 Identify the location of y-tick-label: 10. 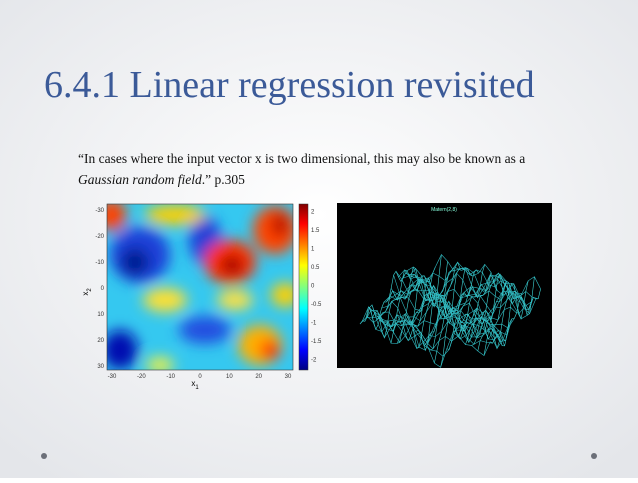
(100, 315).